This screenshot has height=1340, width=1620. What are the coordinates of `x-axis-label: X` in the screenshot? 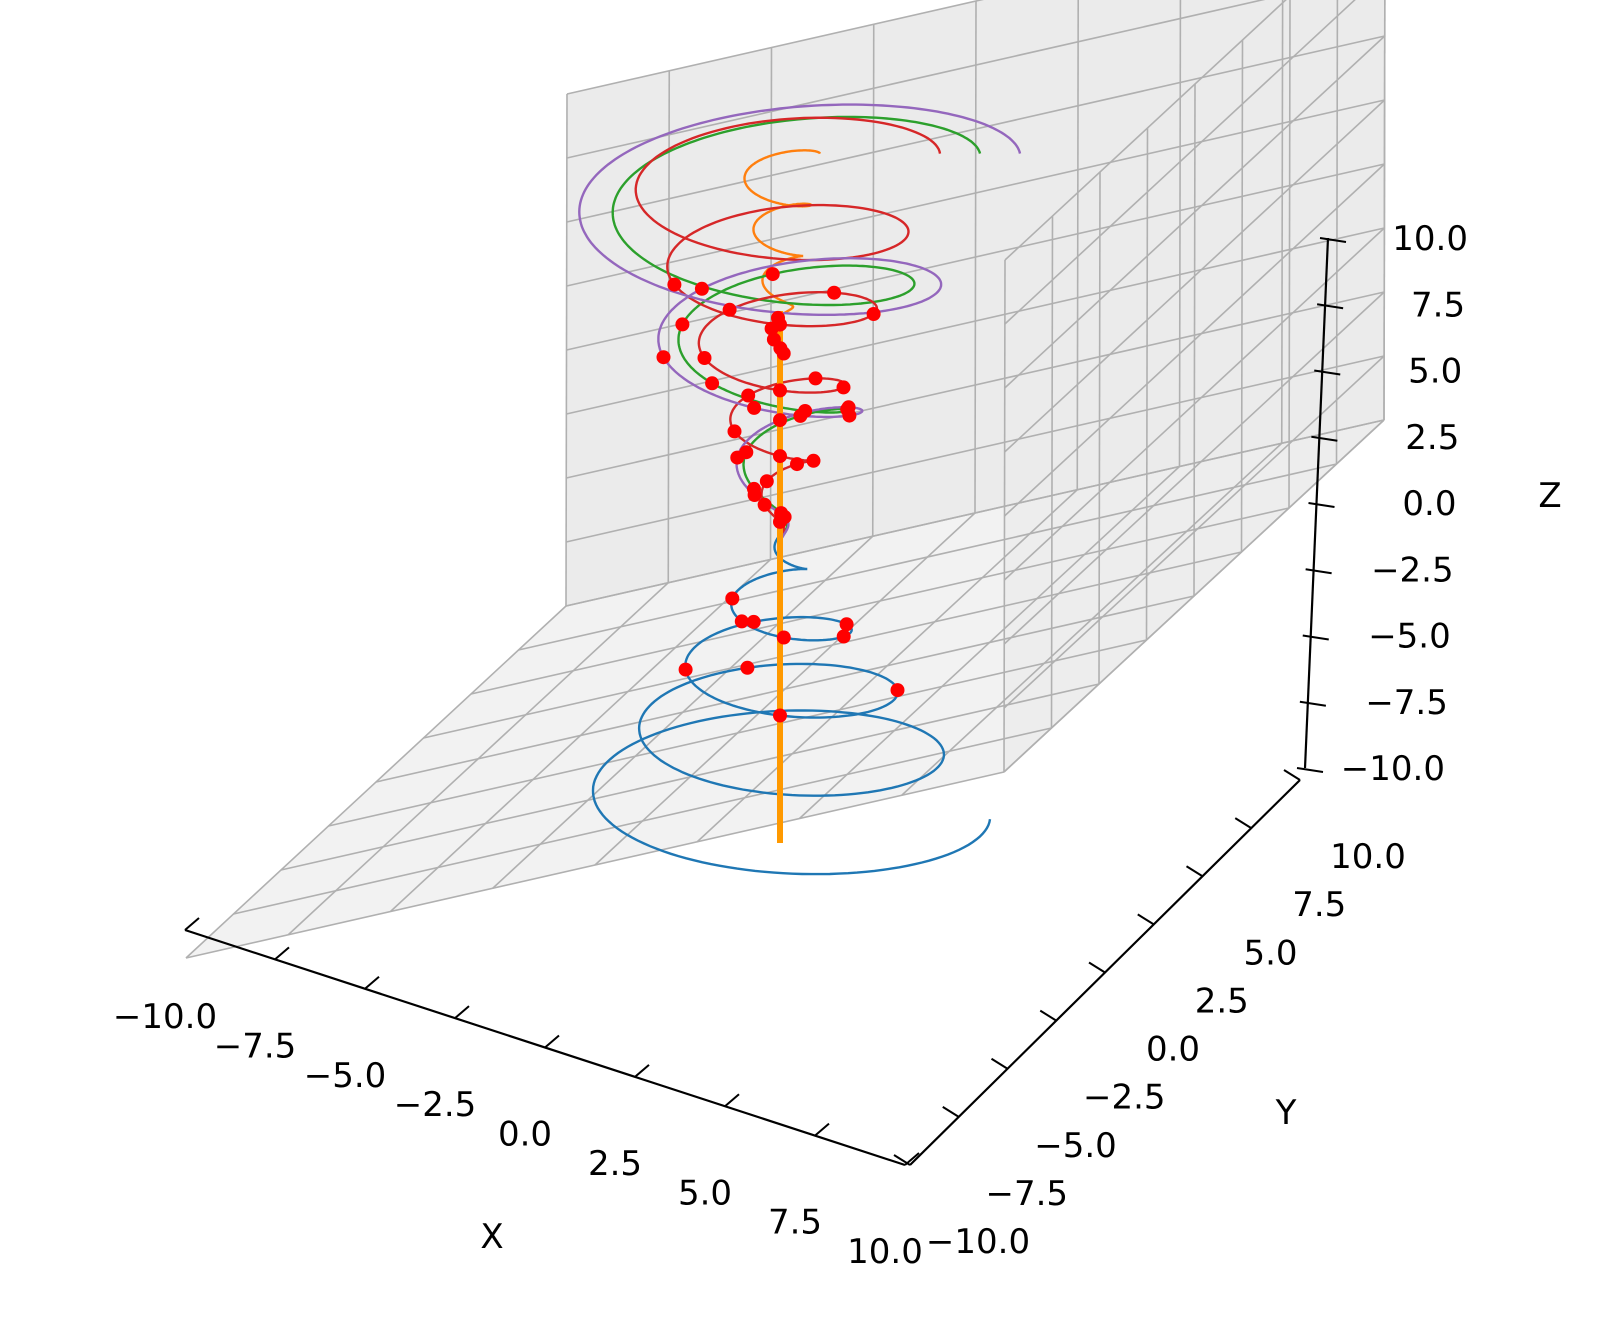 It's located at (491, 1237).